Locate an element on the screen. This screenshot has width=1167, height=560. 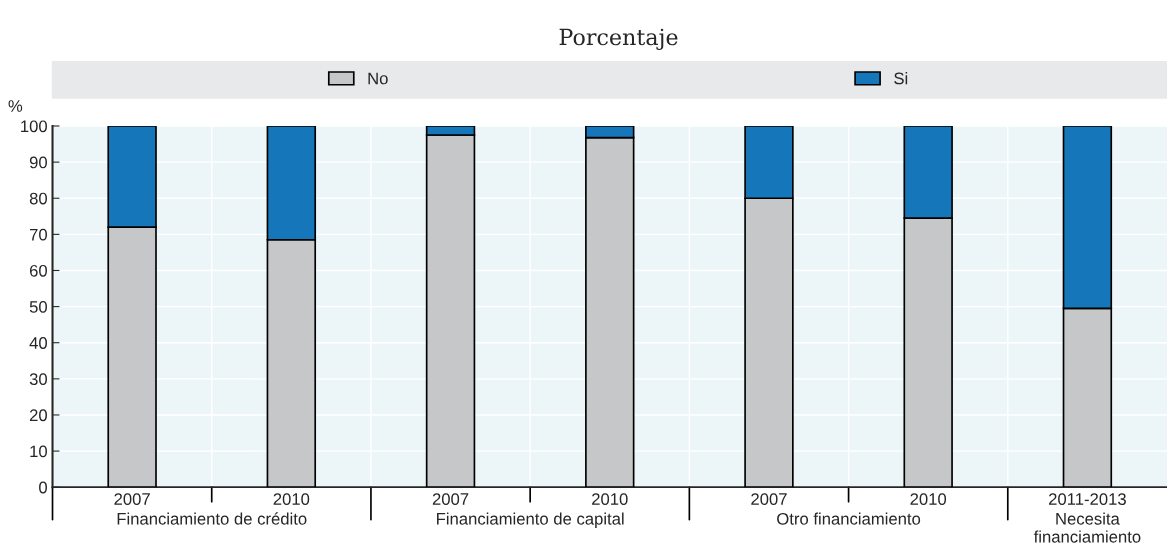
y-tick-label: 80 is located at coordinates (38, 198).